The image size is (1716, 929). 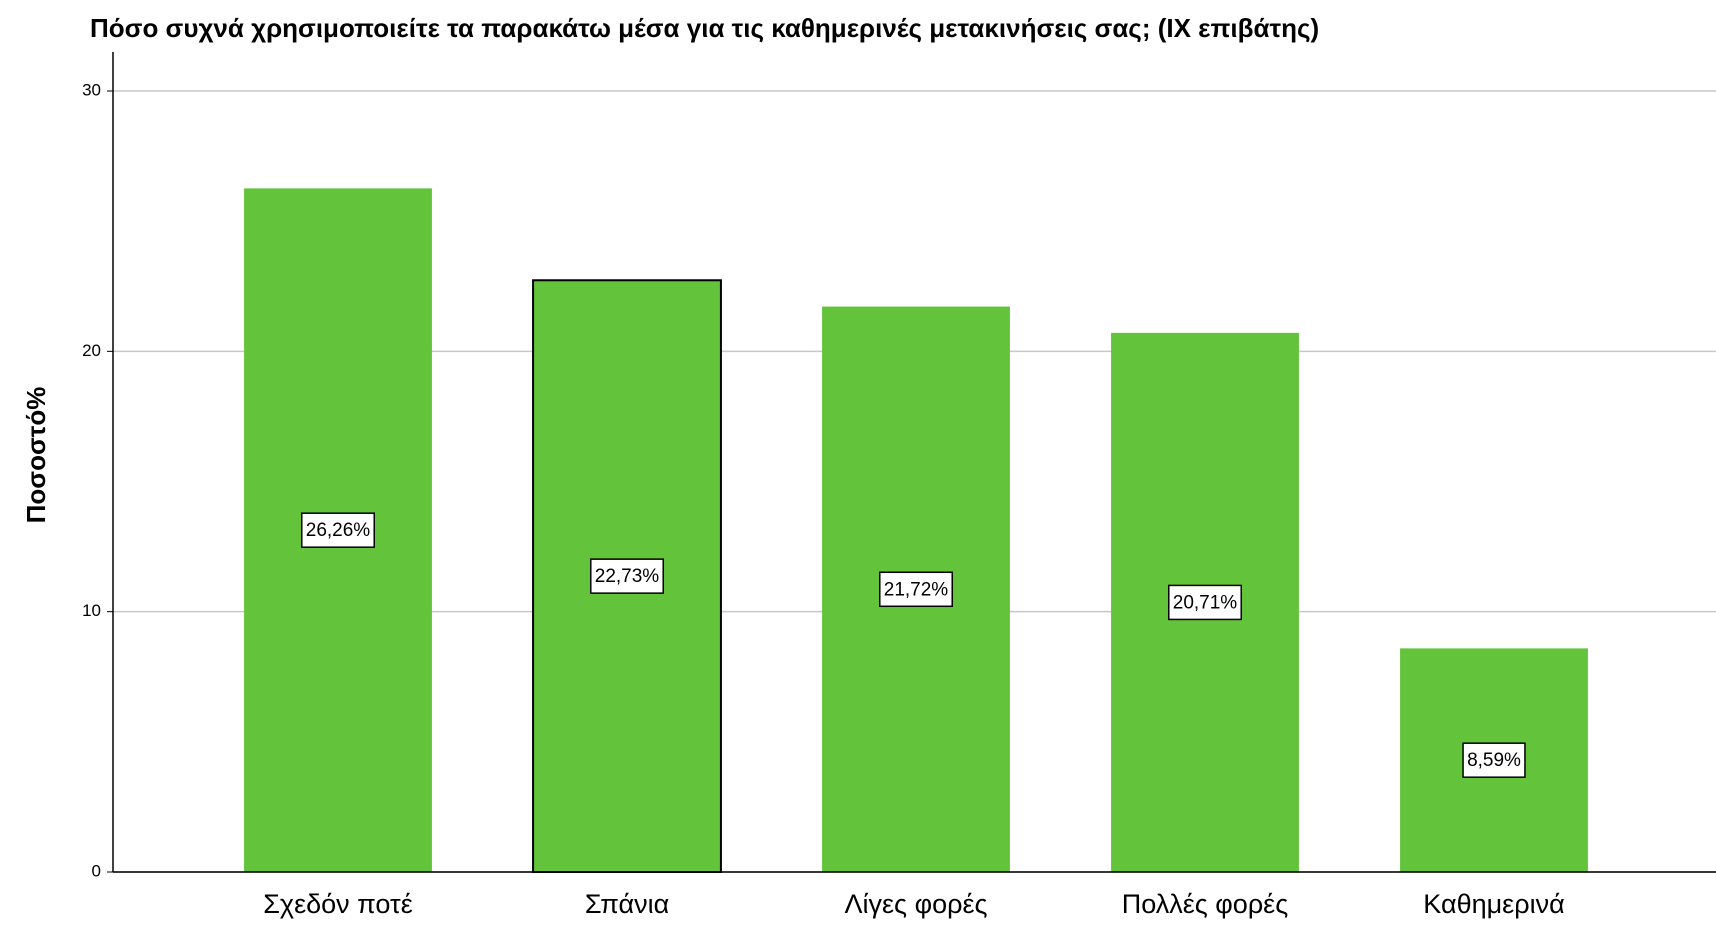 What do you see at coordinates (338, 904) in the screenshot?
I see `x-tick-label: Σχεδόν ποτέ` at bounding box center [338, 904].